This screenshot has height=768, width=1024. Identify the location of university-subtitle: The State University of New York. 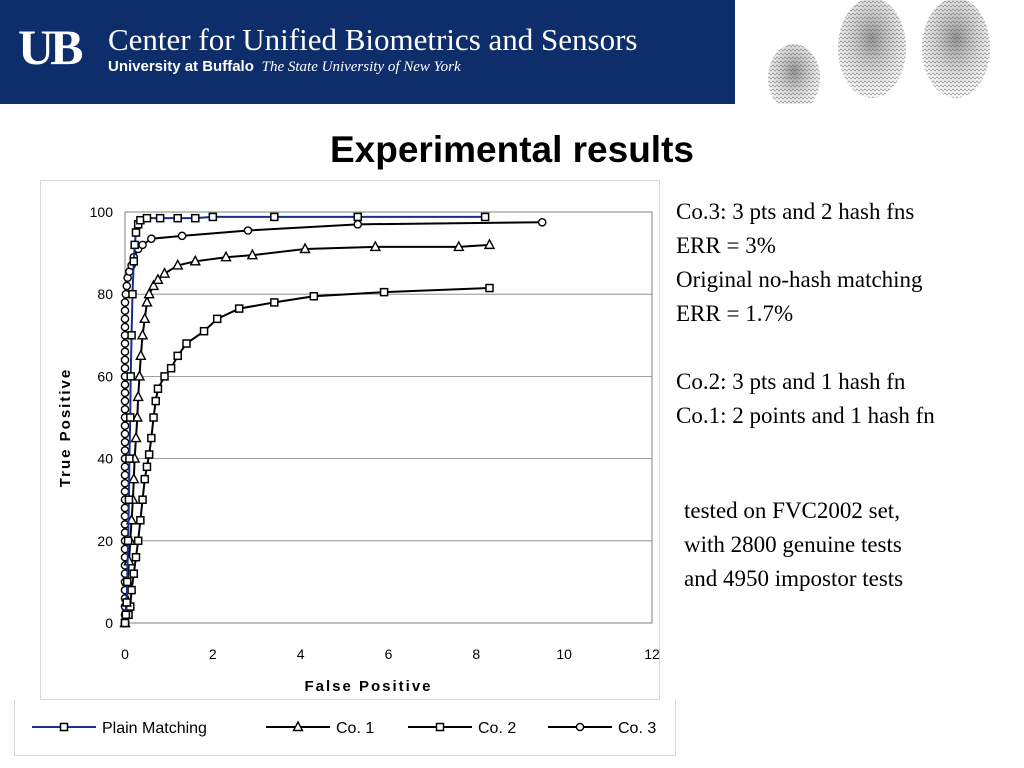
(361, 67).